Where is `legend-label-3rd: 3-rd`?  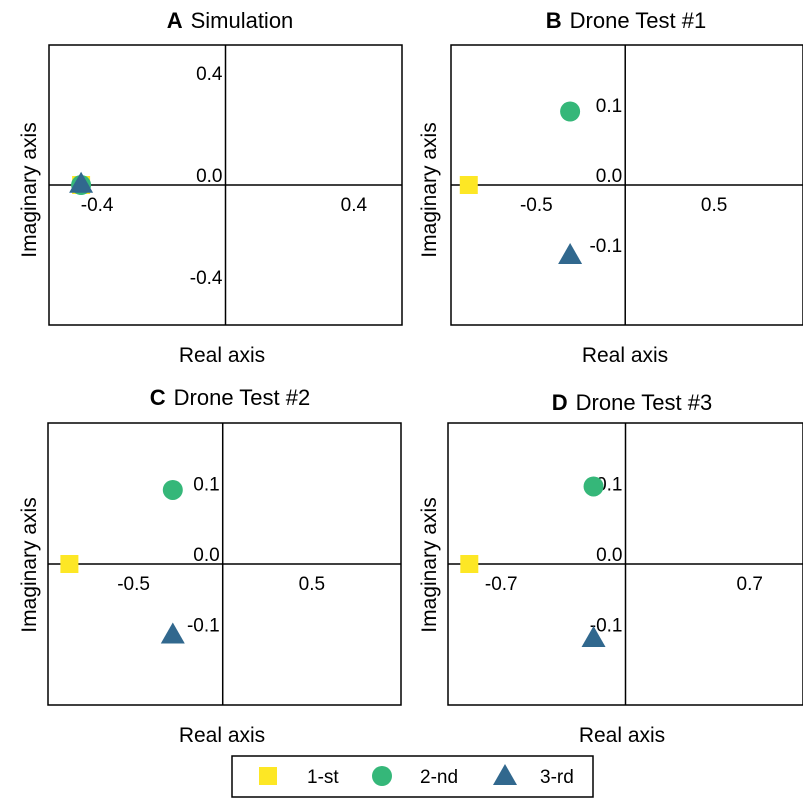
legend-label-3rd: 3-rd is located at coordinates (557, 777).